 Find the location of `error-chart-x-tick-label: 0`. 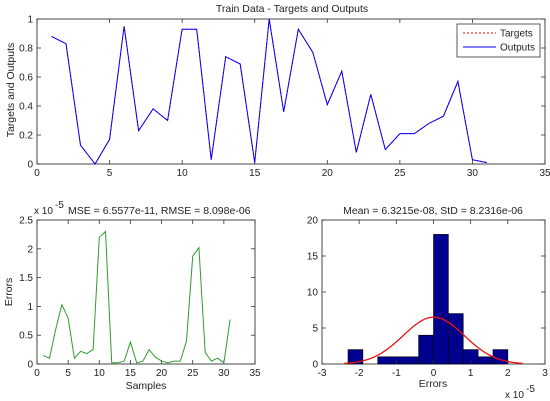

error-chart-x-tick-label: 0 is located at coordinates (37, 373).